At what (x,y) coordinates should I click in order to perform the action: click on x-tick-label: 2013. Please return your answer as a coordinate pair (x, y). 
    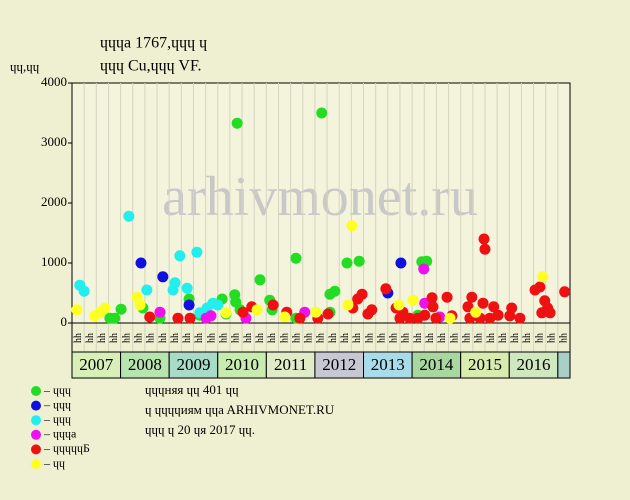
    Looking at the image, I should click on (388, 364).